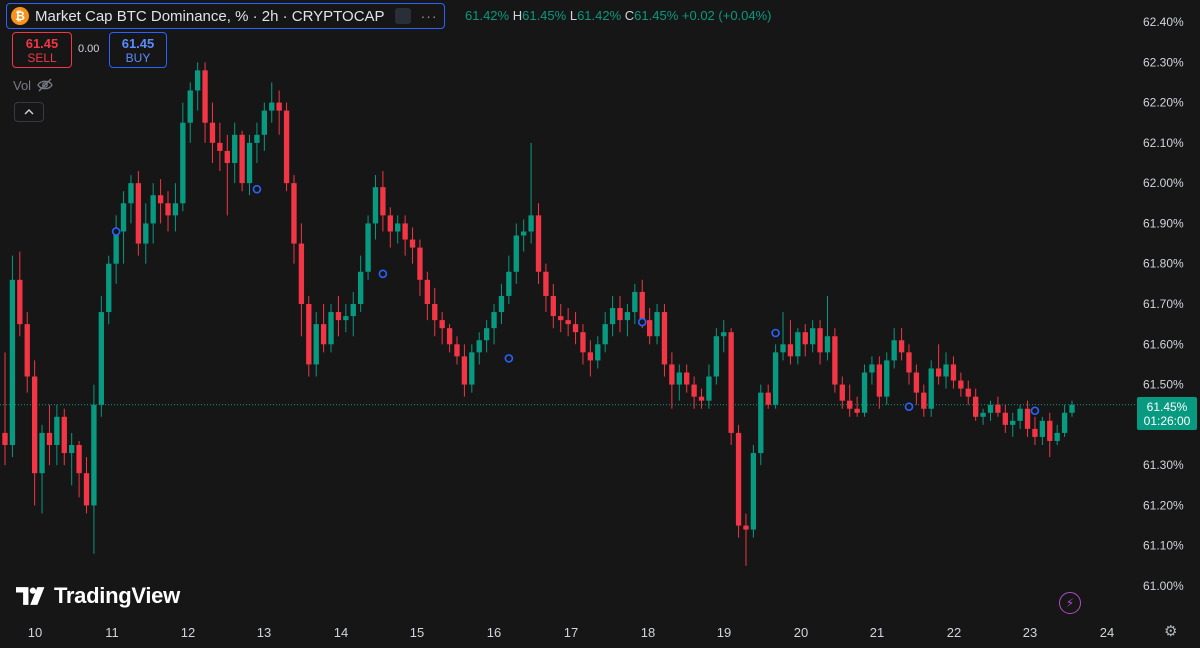 The height and width of the screenshot is (648, 1200). Describe the element at coordinates (573, 15) in the screenshot. I see `low-label: L` at that location.